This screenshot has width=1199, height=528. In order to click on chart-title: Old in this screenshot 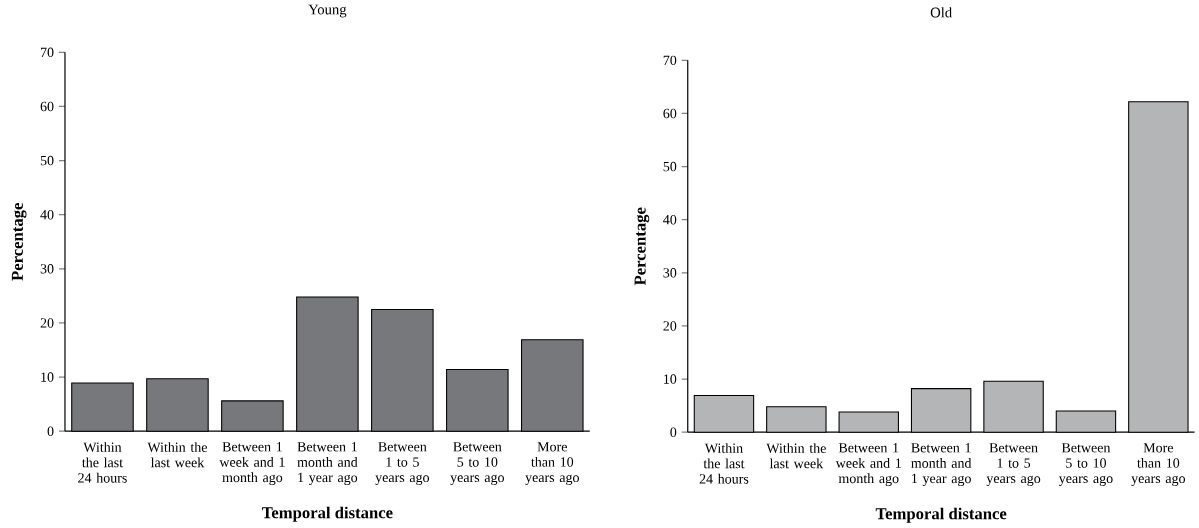, I will do `click(941, 12)`.